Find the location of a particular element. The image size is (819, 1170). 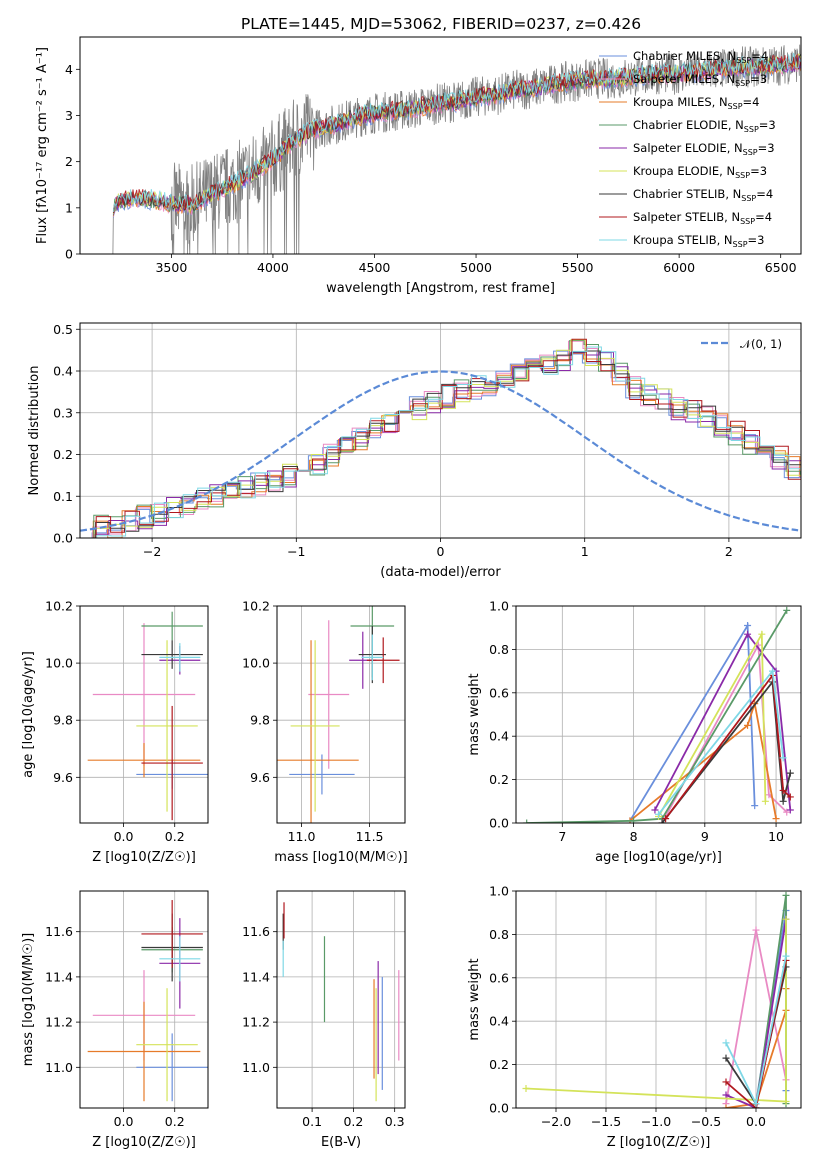

y-tick-label: 11.2 is located at coordinates (59, 1022).